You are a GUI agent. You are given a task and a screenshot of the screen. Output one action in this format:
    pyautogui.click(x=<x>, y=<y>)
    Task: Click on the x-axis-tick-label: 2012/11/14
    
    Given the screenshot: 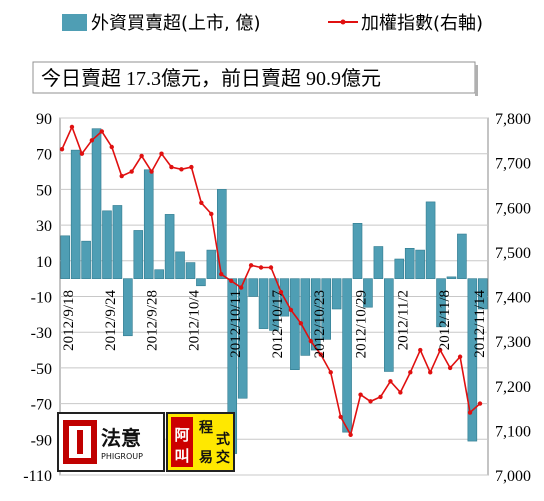 What is the action you would take?
    pyautogui.click(x=480, y=324)
    